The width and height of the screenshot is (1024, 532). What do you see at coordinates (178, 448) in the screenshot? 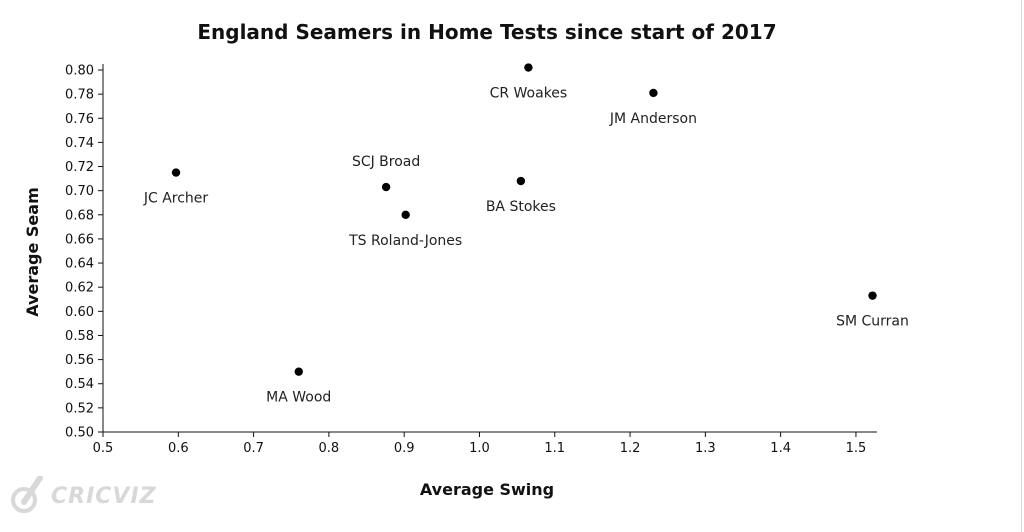
I see `x-tick-label: 0.6` at bounding box center [178, 448].